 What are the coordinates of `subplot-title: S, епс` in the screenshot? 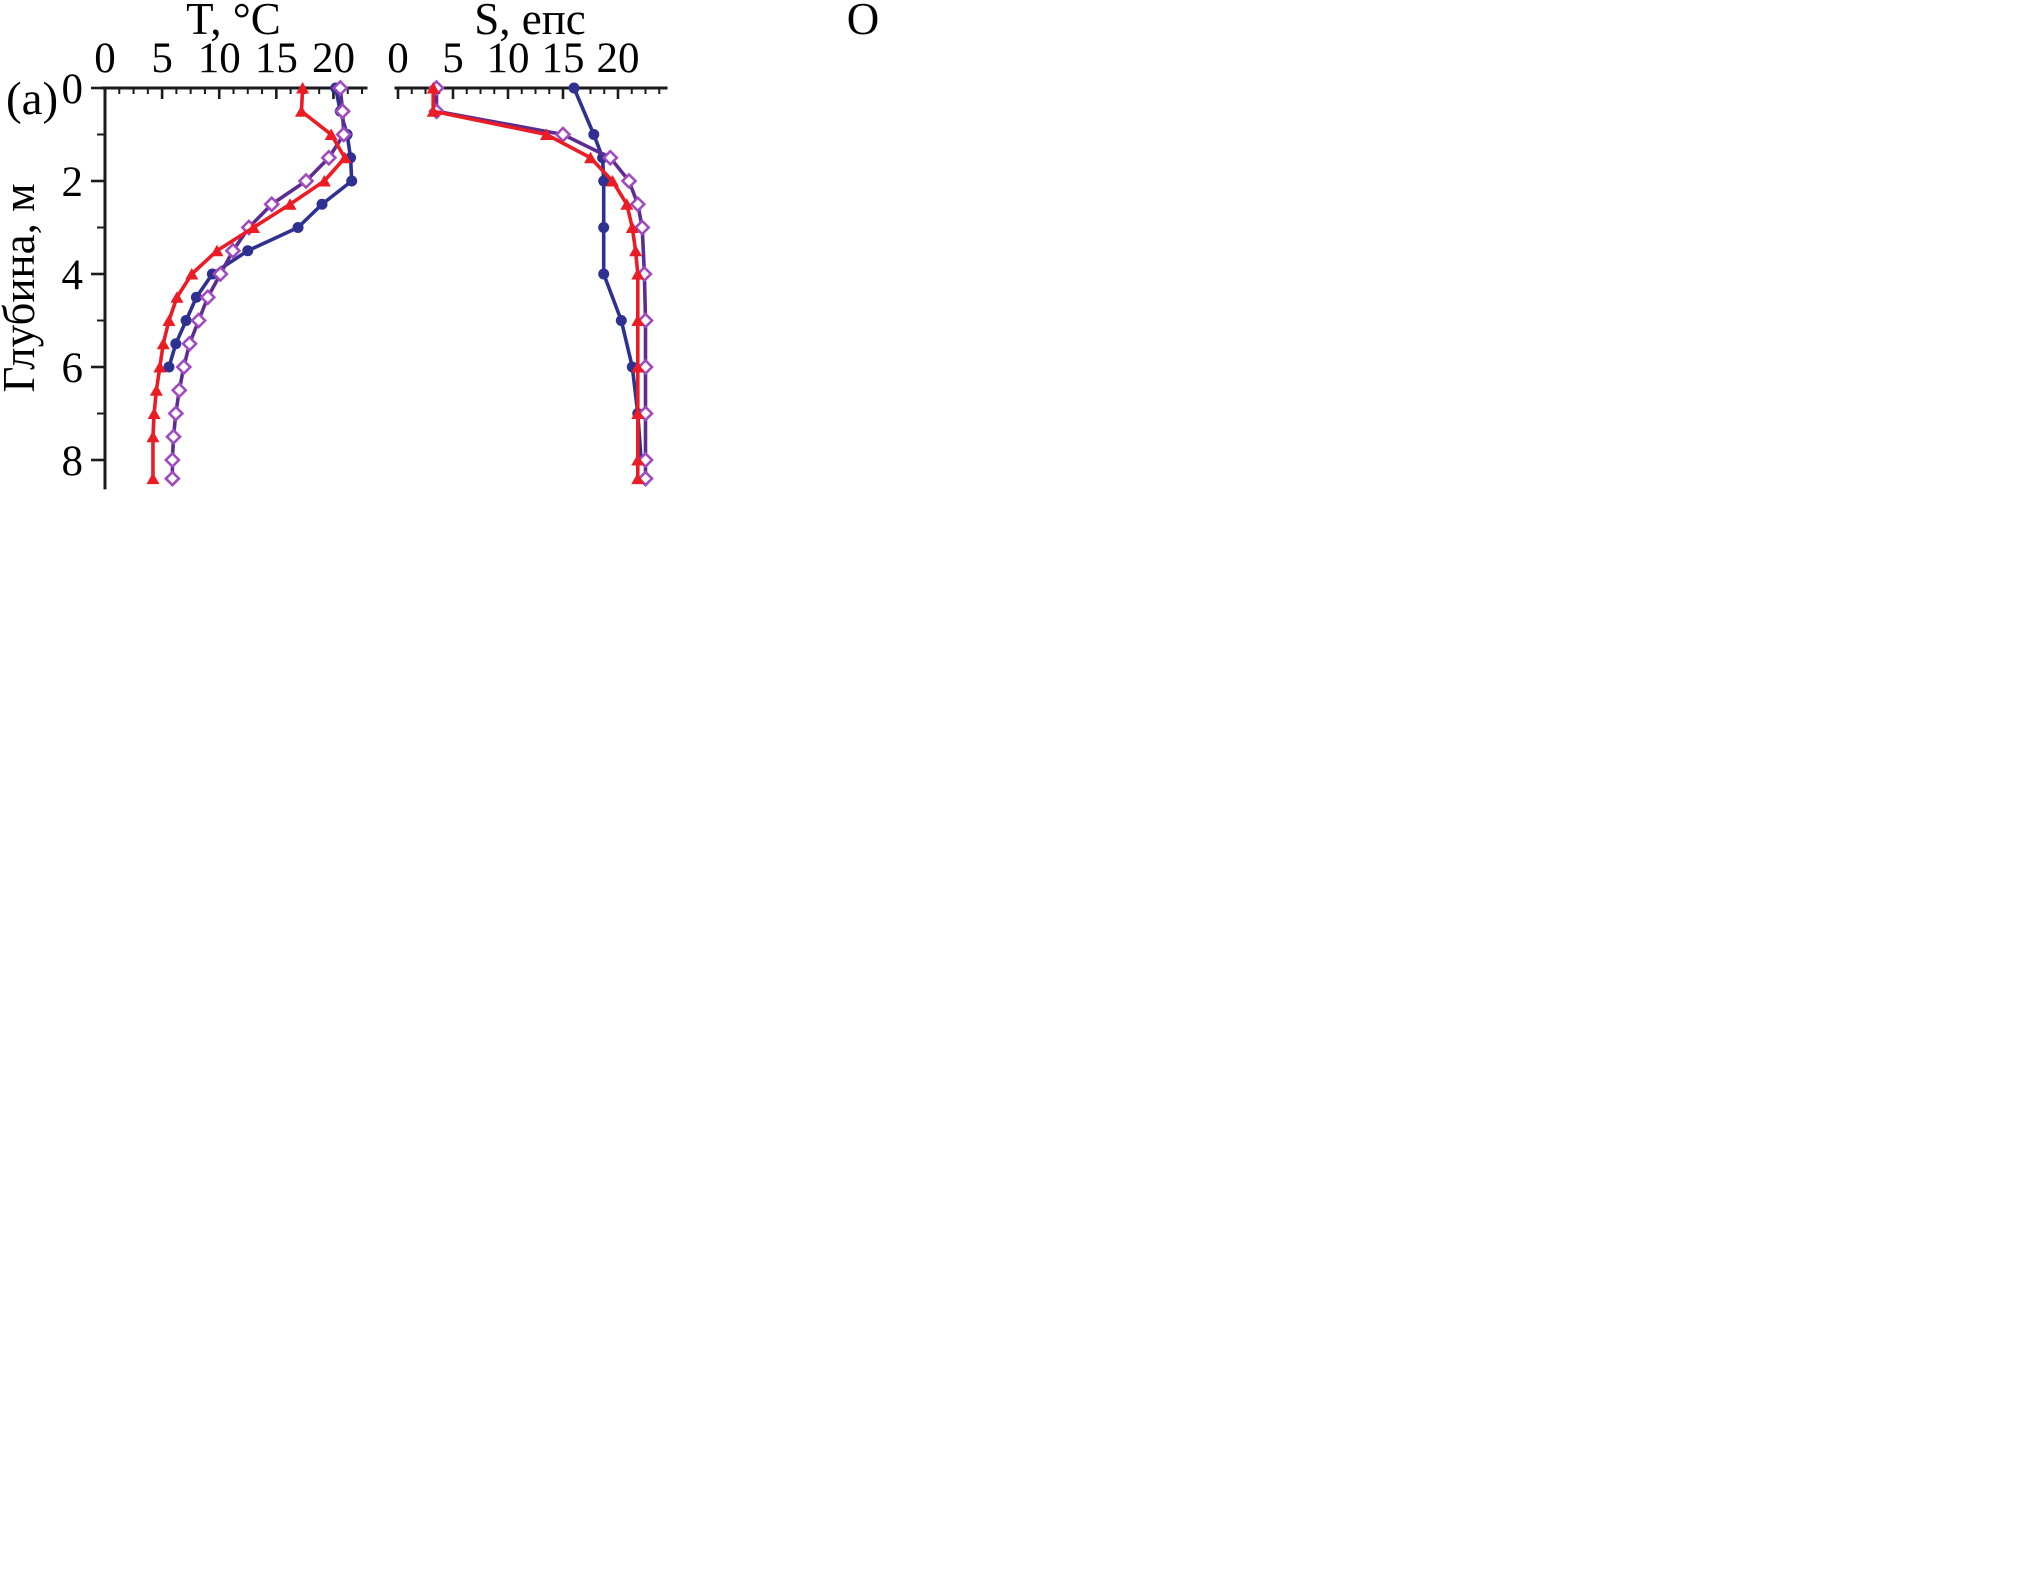 It's located at (530, 22).